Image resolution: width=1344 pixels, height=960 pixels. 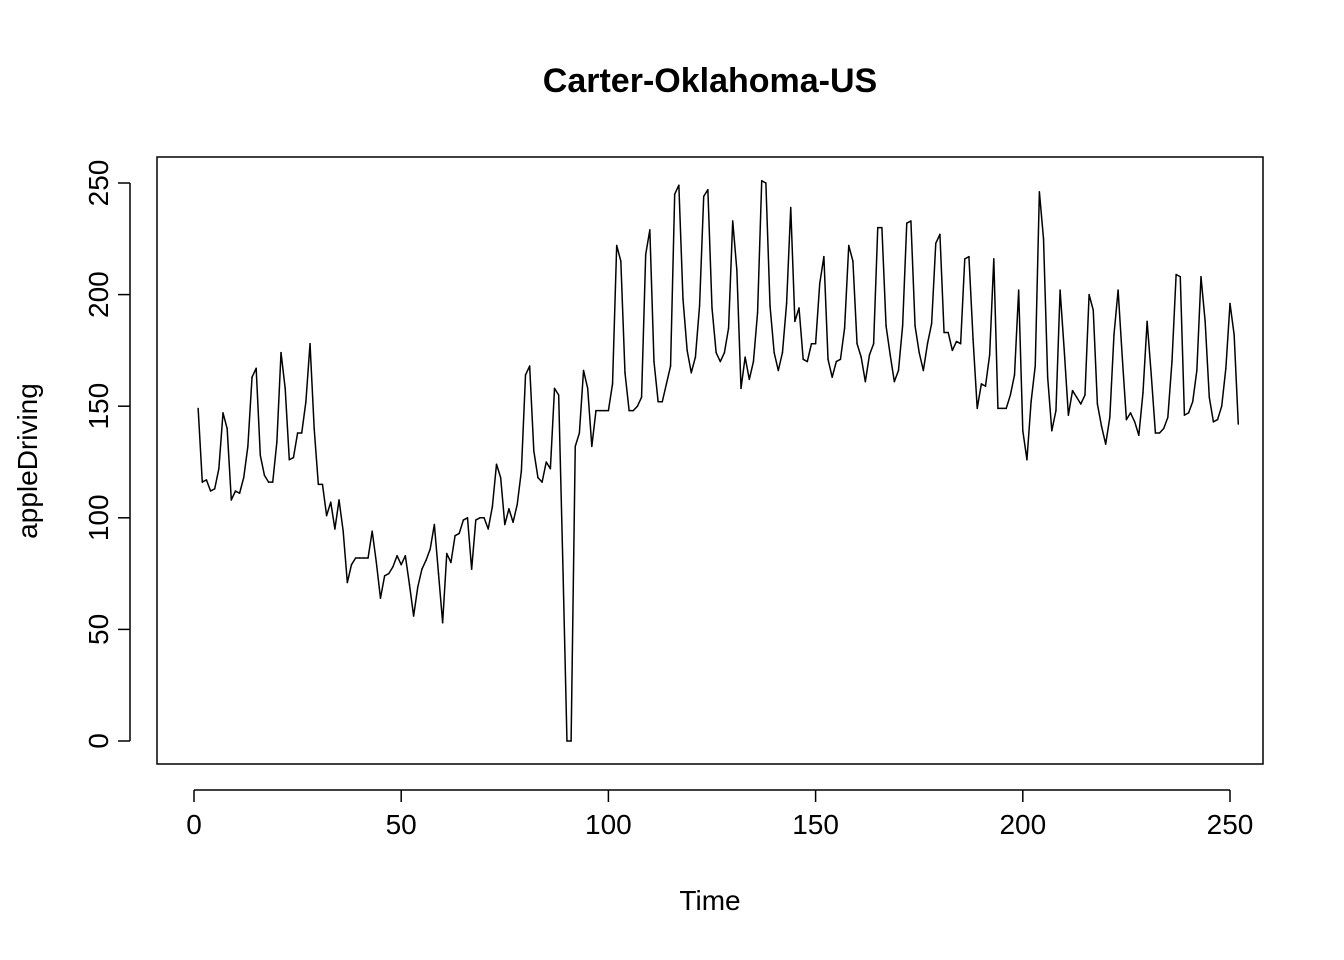 I want to click on x-tick-label: 0, so click(x=194, y=824).